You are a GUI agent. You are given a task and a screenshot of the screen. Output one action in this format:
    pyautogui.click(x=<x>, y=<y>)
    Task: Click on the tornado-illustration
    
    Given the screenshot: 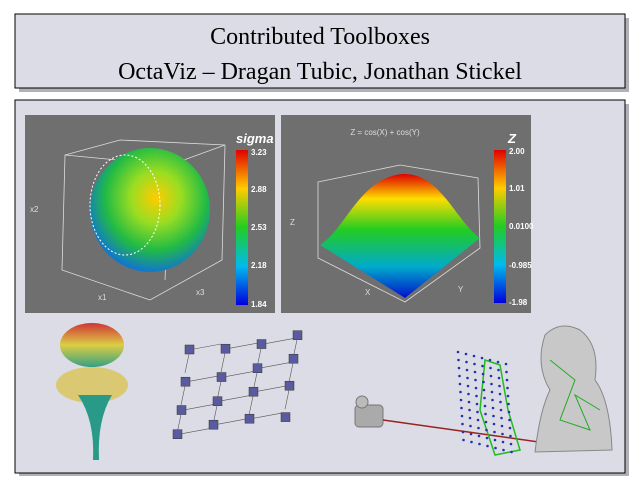 What is the action you would take?
    pyautogui.click(x=92, y=391)
    